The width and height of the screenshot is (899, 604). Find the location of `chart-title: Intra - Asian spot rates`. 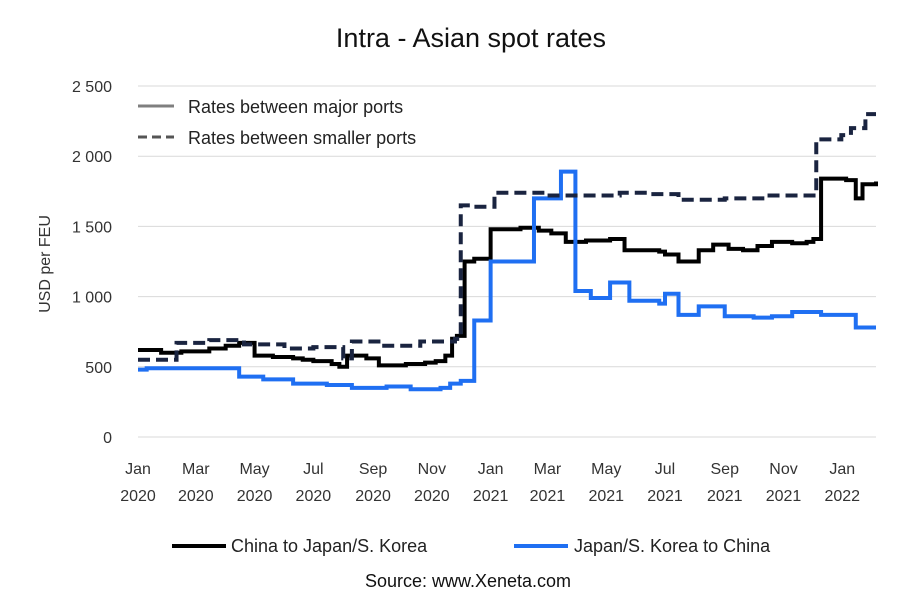

chart-title: Intra - Asian spot rates is located at coordinates (471, 38).